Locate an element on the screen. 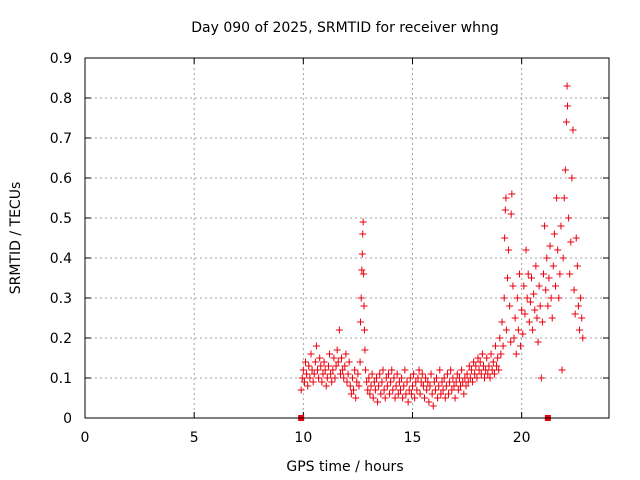  y-axis-label: SRMTID / TECUs is located at coordinates (16, 238).